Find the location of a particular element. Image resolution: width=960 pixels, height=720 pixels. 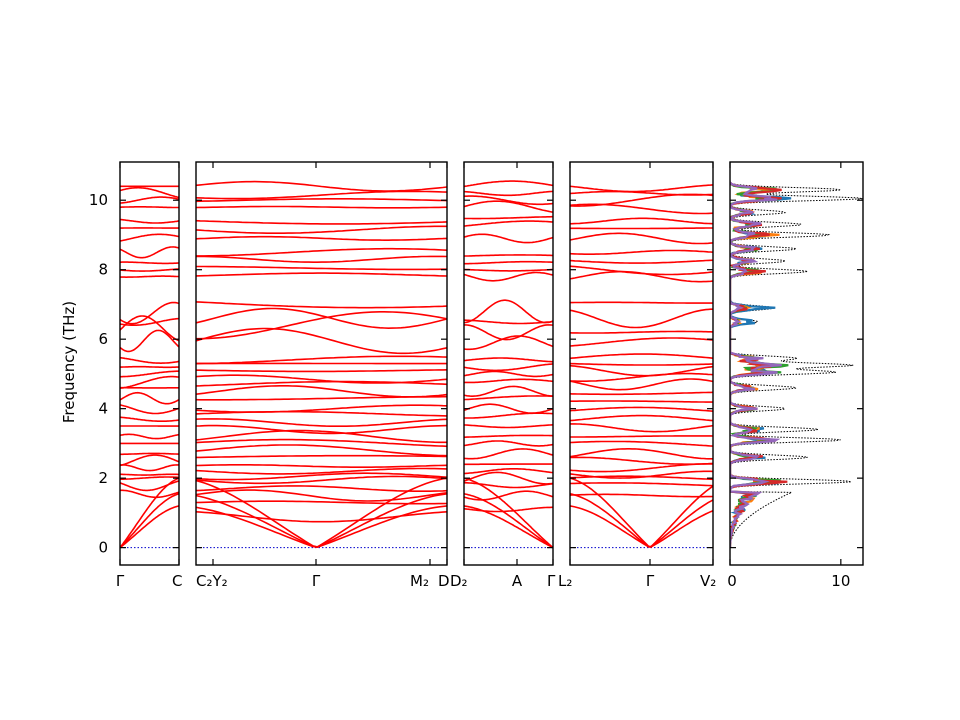

dos-x-tick-label: 10 is located at coordinates (840, 581).